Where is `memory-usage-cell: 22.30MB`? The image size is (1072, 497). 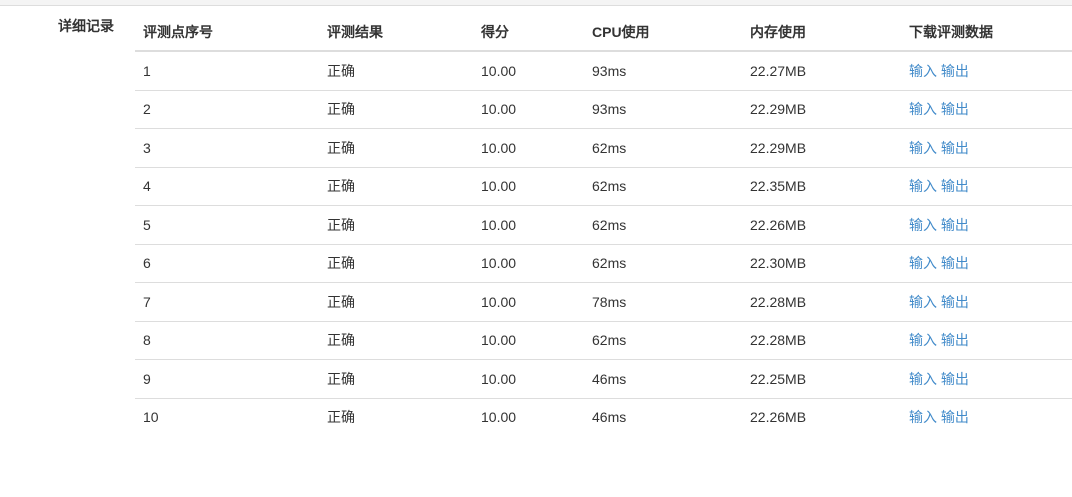
memory-usage-cell: 22.30MB is located at coordinates (821, 263).